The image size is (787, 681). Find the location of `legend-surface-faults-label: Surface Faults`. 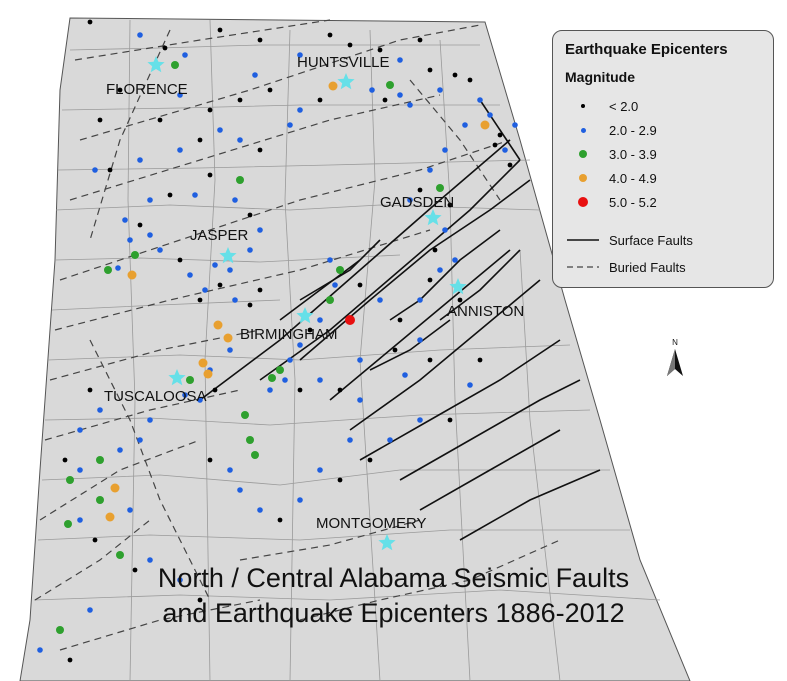

legend-surface-faults-label: Surface Faults is located at coordinates (651, 240).